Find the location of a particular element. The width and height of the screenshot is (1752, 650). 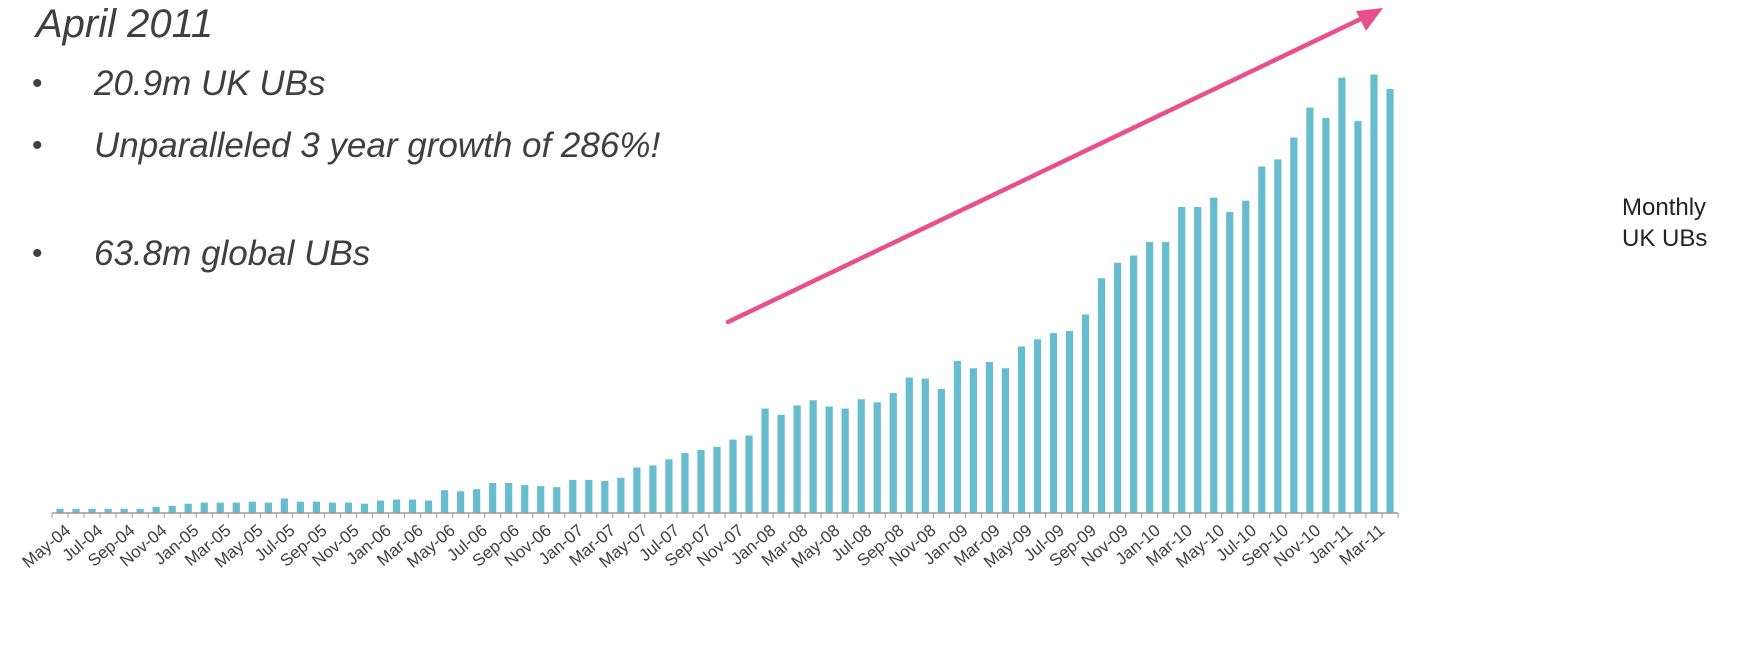

bullet-text: 20.9m UK UBs is located at coordinates (210, 83).